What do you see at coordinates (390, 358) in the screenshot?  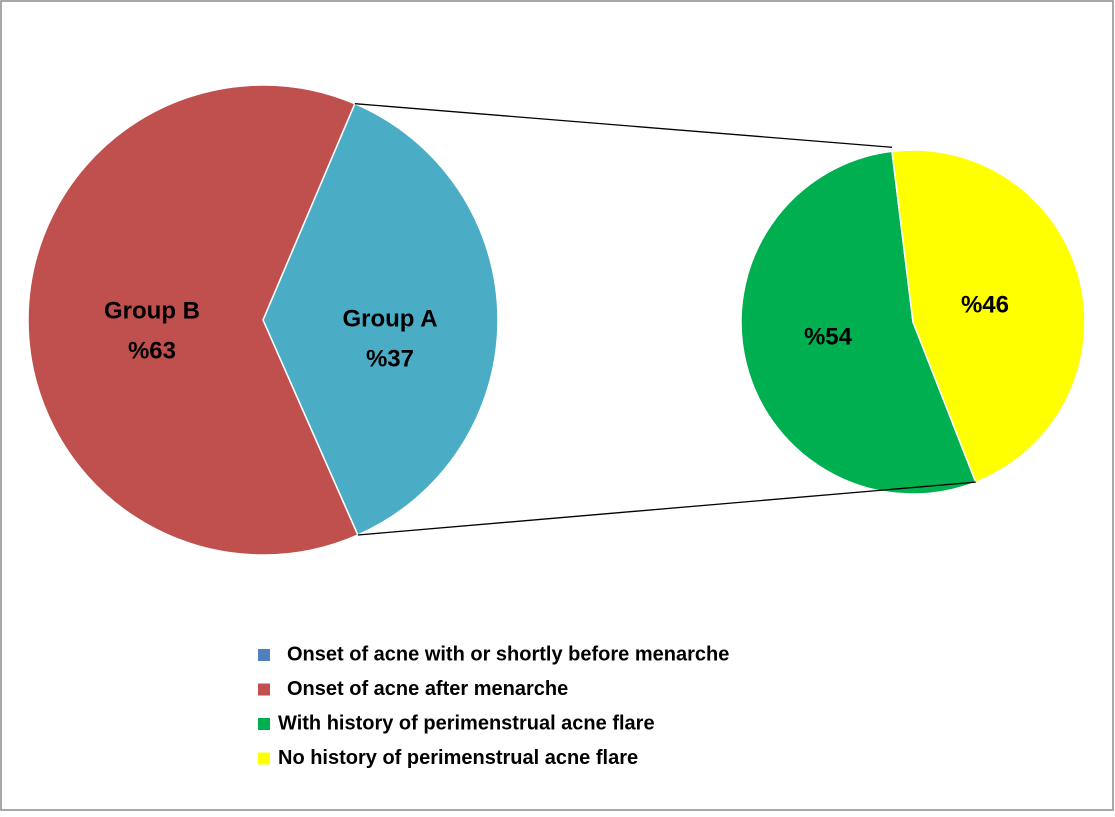 I see `value-label: %37` at bounding box center [390, 358].